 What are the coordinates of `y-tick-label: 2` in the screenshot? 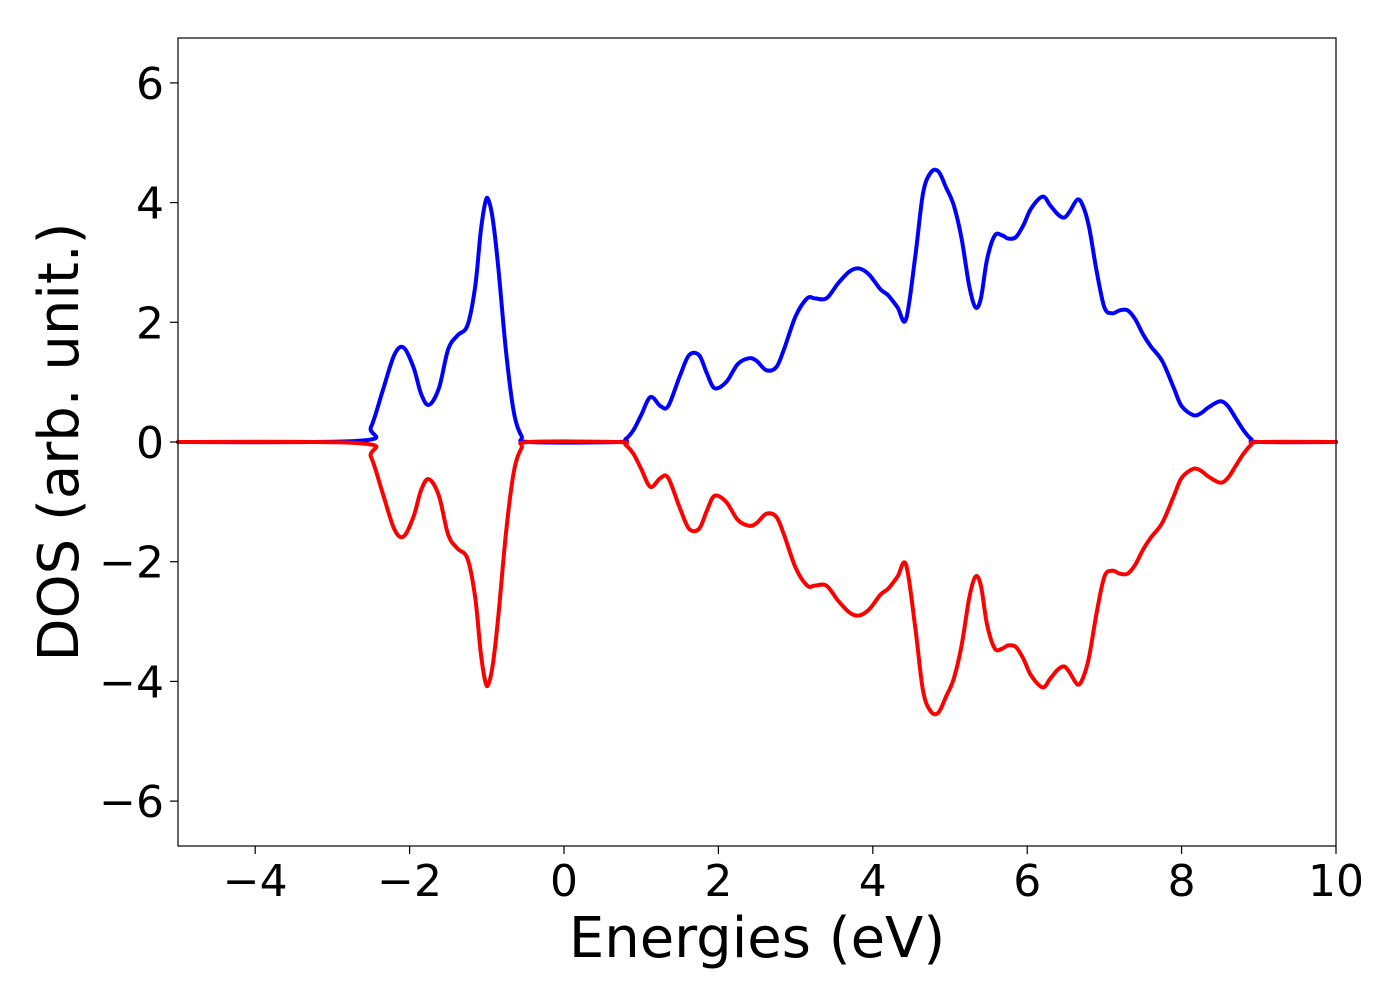 It's located at (150, 323).